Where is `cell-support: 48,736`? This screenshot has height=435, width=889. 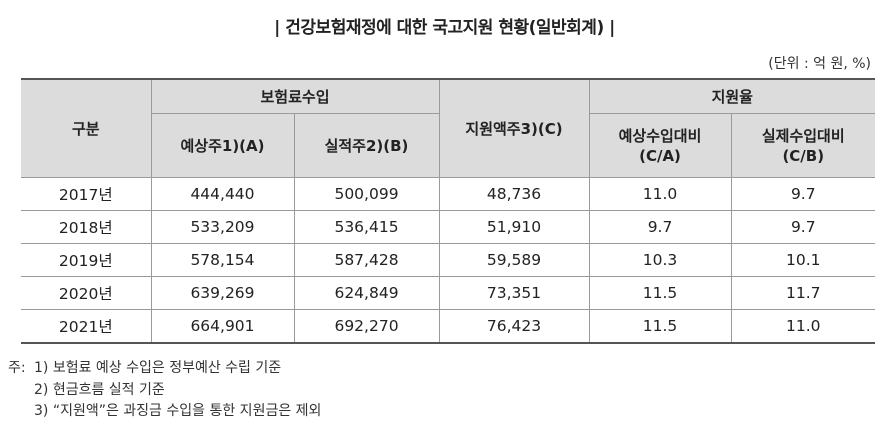
cell-support: 48,736 is located at coordinates (514, 194).